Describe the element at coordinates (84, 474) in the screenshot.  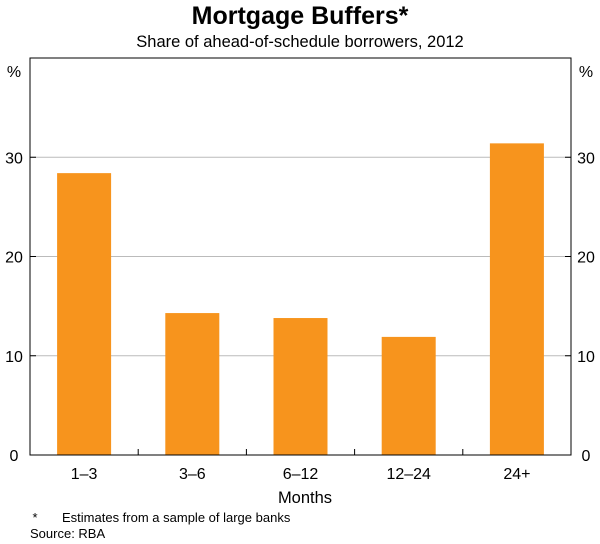
I see `x-tick-label: 1–3` at that location.